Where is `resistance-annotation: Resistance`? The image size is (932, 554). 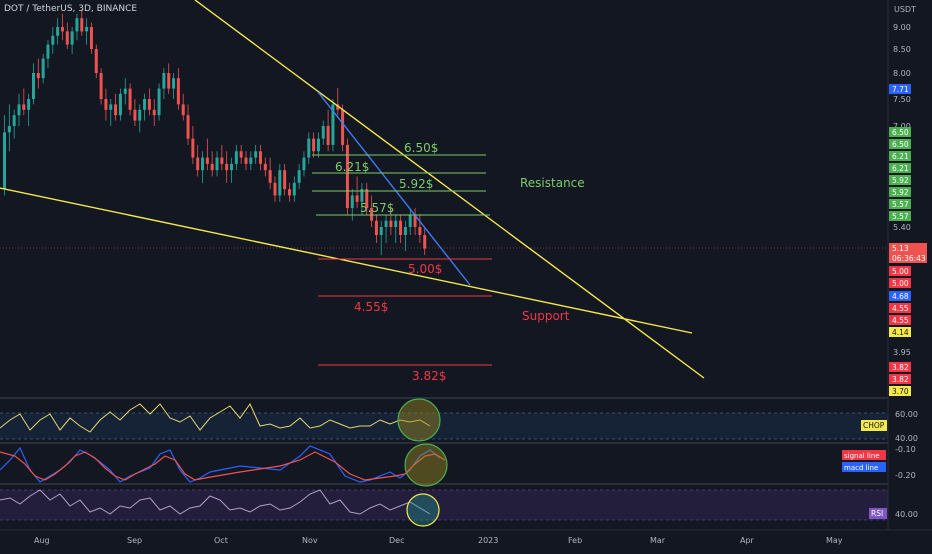
resistance-annotation: Resistance is located at coordinates (552, 183).